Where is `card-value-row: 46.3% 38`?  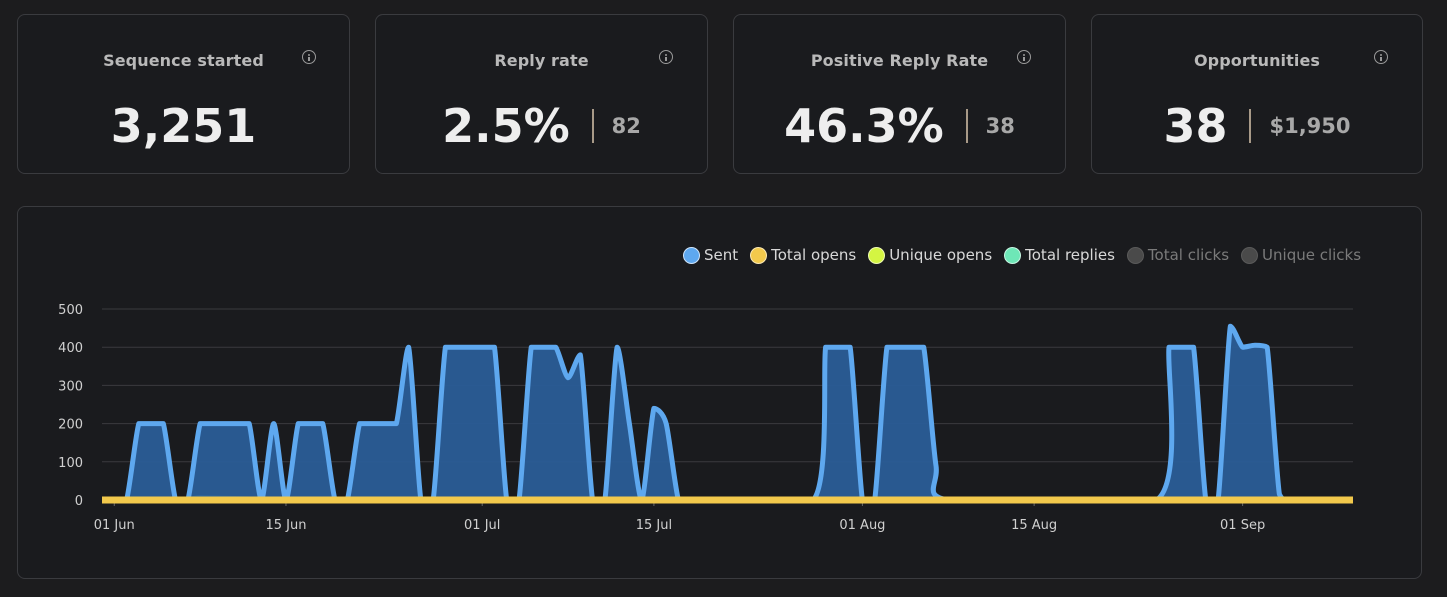 card-value-row: 46.3% 38 is located at coordinates (899, 126).